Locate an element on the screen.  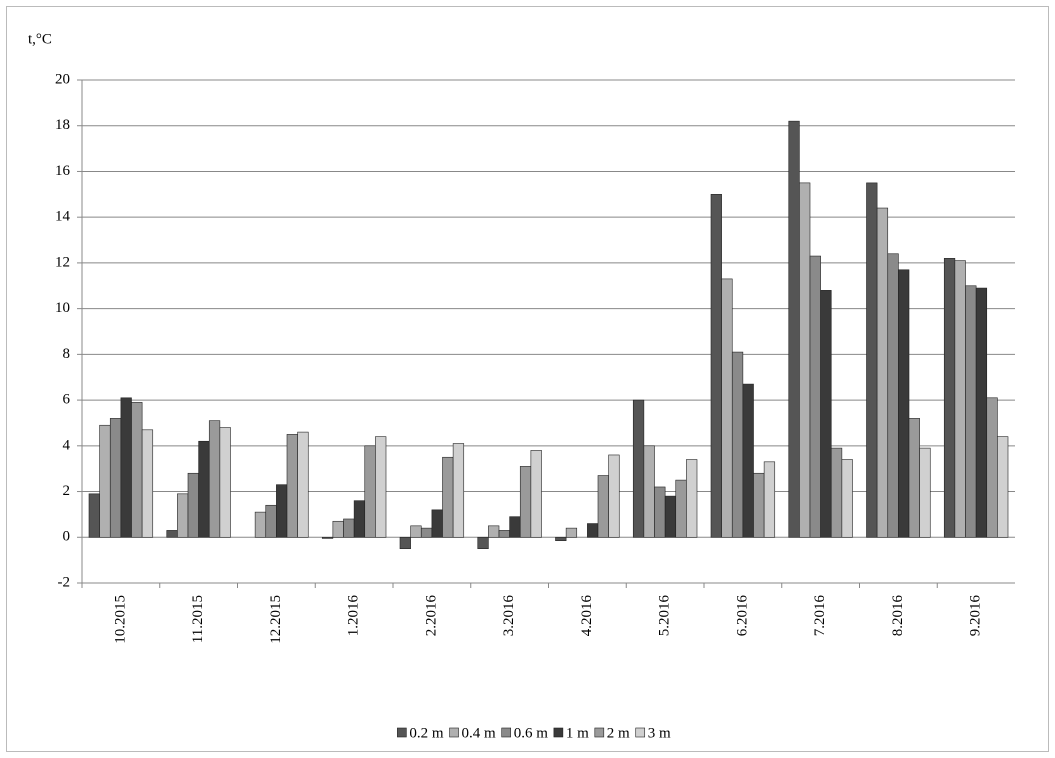
legend-label: 2 m is located at coordinates (618, 733).